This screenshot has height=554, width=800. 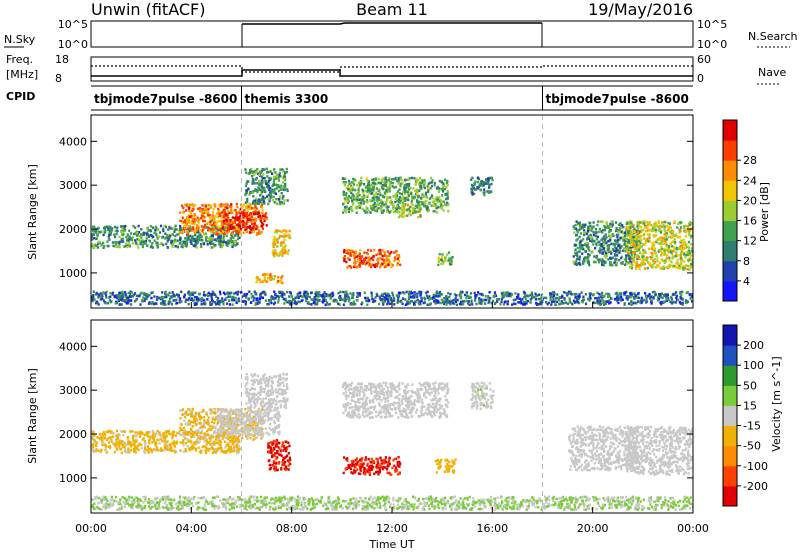 I want to click on colorbar-swatch, so click(x=730, y=130).